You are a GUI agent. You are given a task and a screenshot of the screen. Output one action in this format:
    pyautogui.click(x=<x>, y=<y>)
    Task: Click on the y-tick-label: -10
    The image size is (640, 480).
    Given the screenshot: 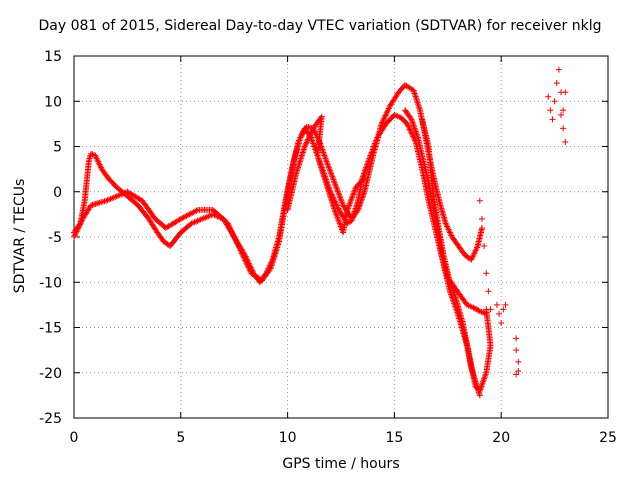 What is the action you would take?
    pyautogui.click(x=50, y=283)
    